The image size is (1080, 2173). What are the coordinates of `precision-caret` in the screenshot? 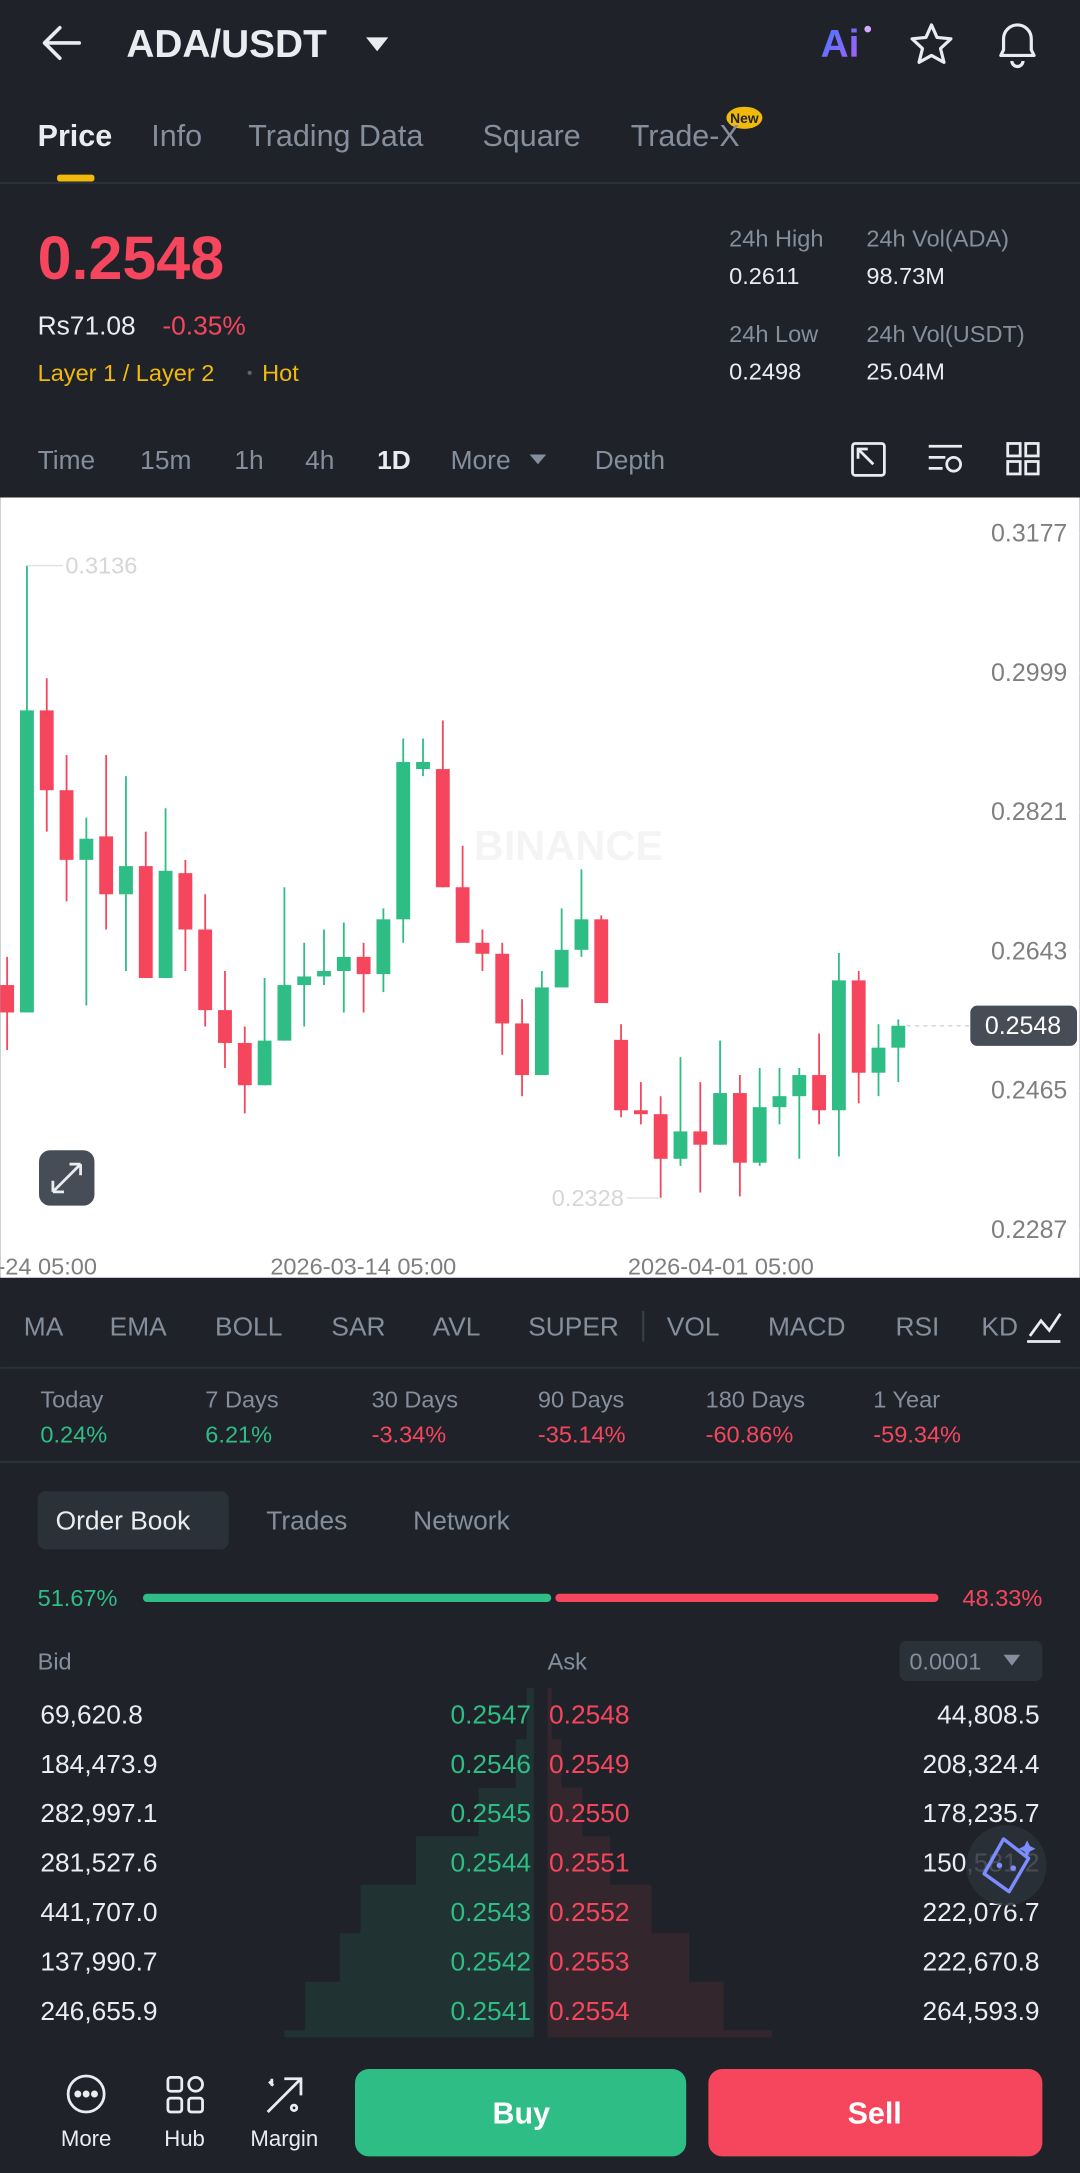 It's located at (1012, 1660).